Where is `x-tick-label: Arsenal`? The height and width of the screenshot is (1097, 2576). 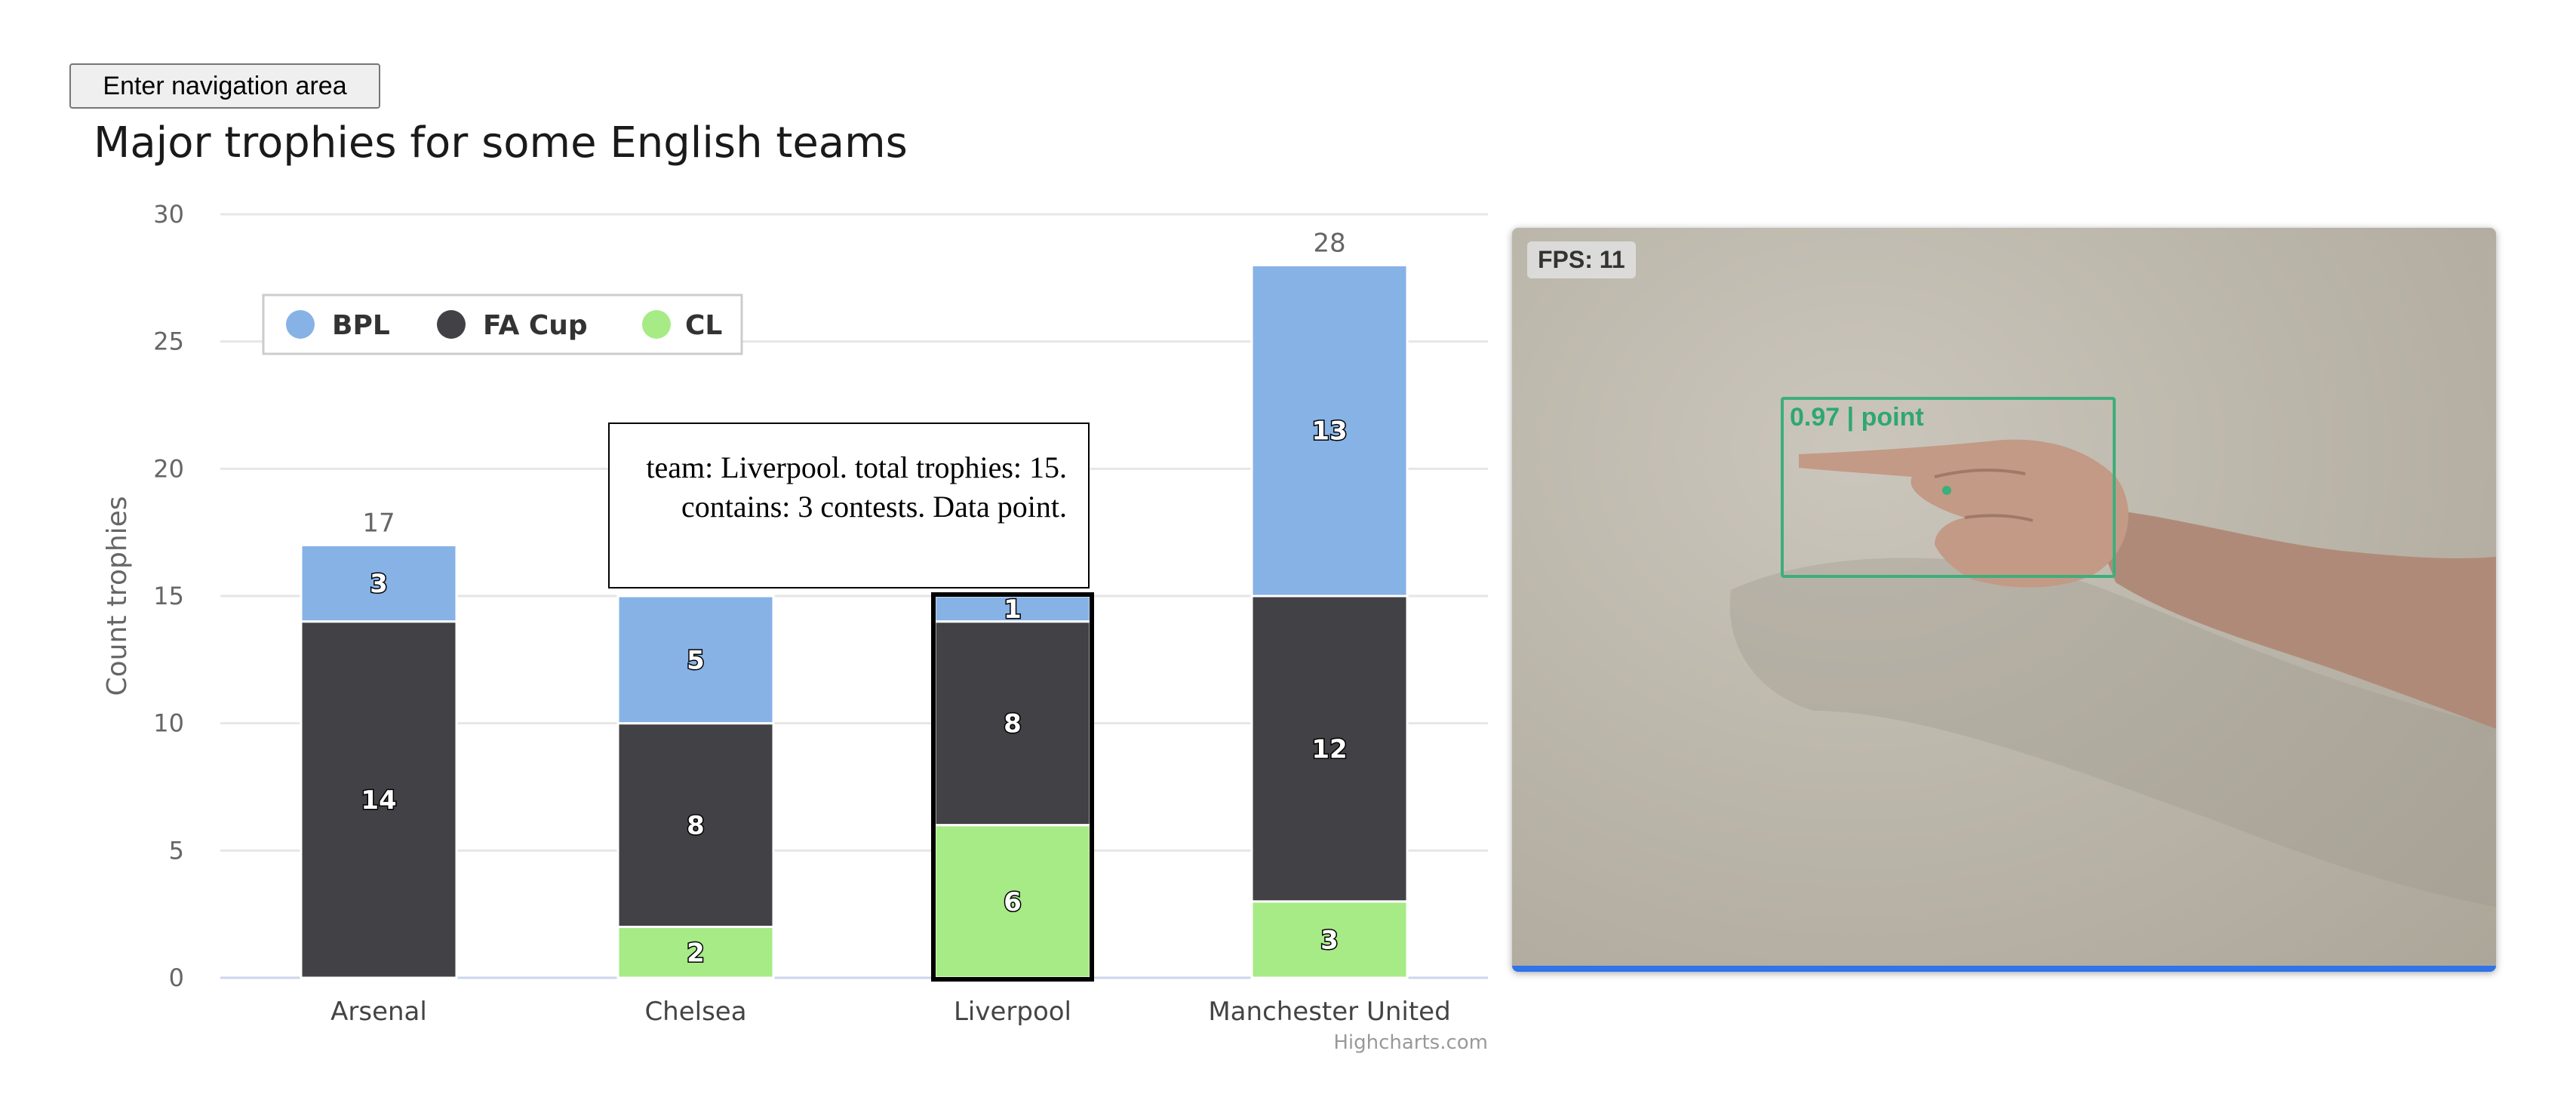
x-tick-label: Arsenal is located at coordinates (378, 1012).